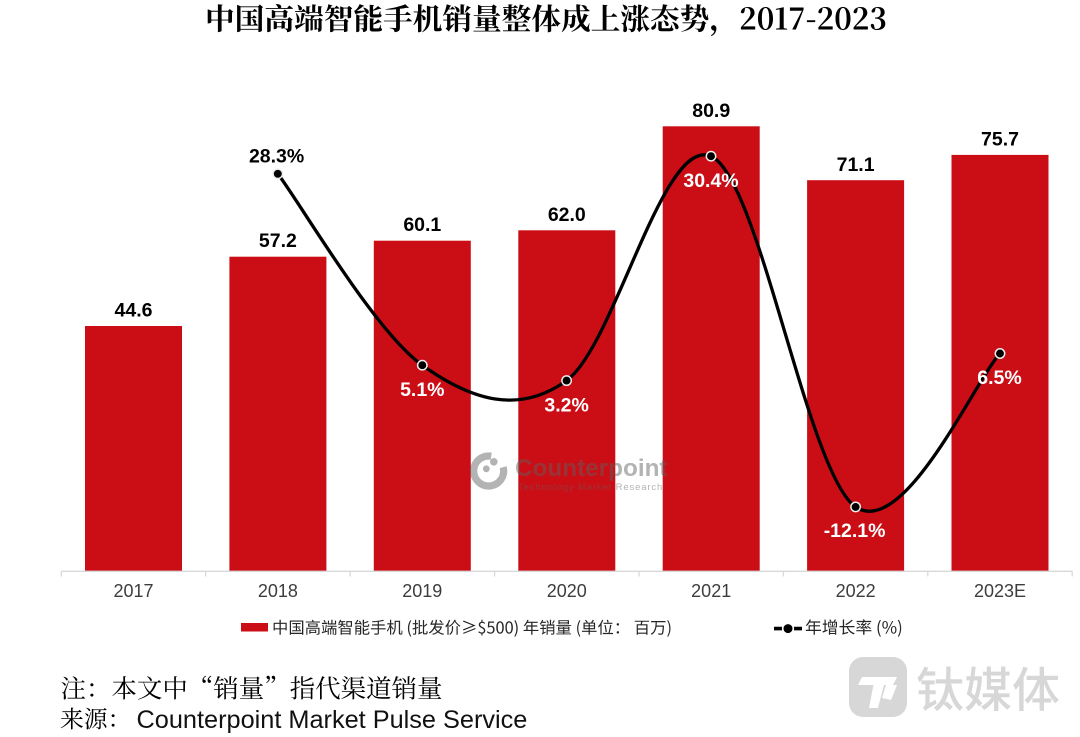  I want to click on svg-text: 6.5%, so click(999, 378).